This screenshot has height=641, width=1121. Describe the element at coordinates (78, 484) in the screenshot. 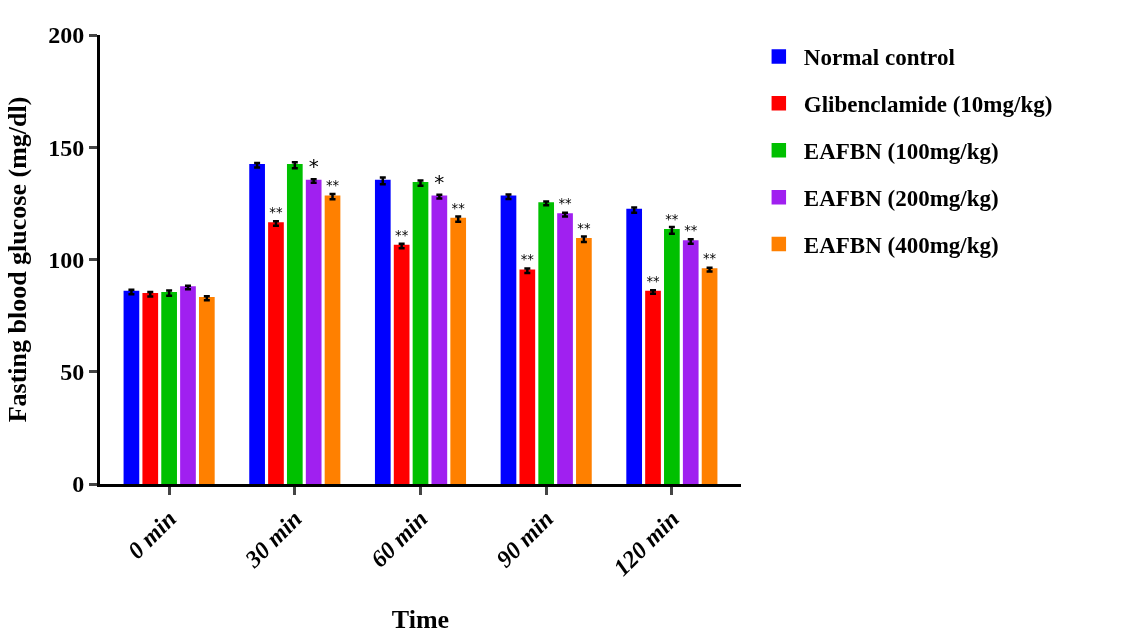

I see `y-tick-label: 0` at that location.